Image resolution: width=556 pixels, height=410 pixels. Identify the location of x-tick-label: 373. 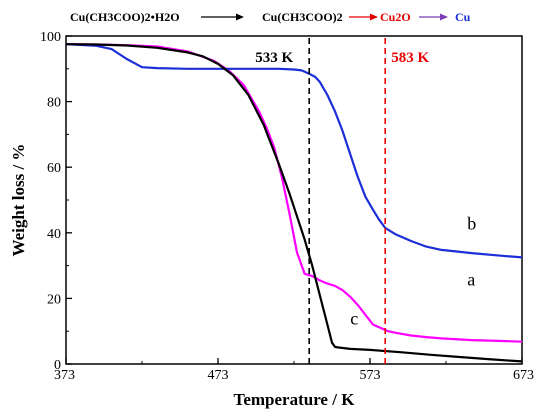
(64, 375).